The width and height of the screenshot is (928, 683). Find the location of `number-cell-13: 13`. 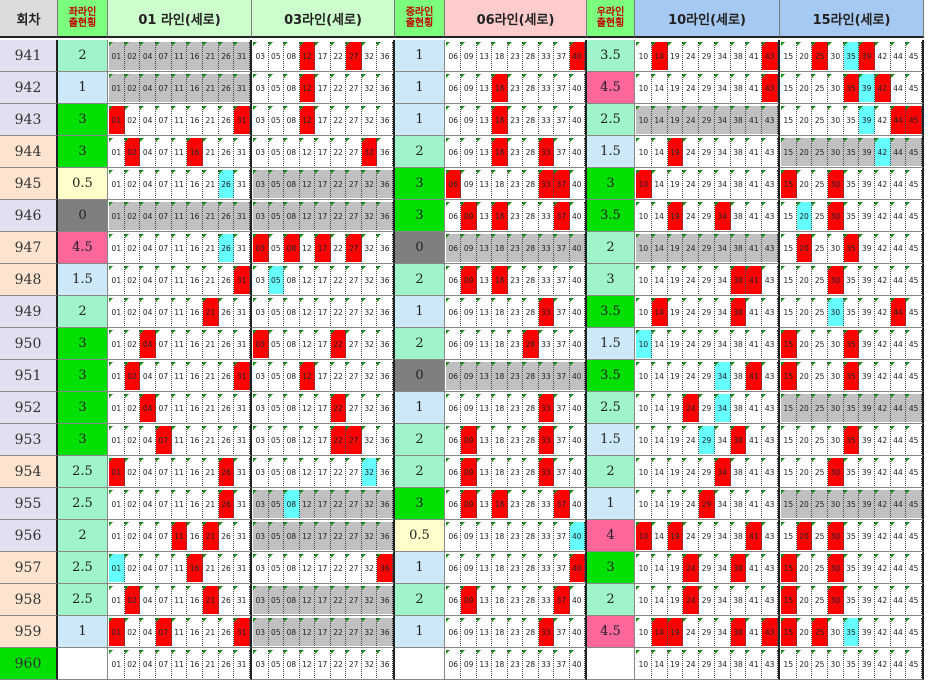

number-cell-13: 13 is located at coordinates (484, 376).